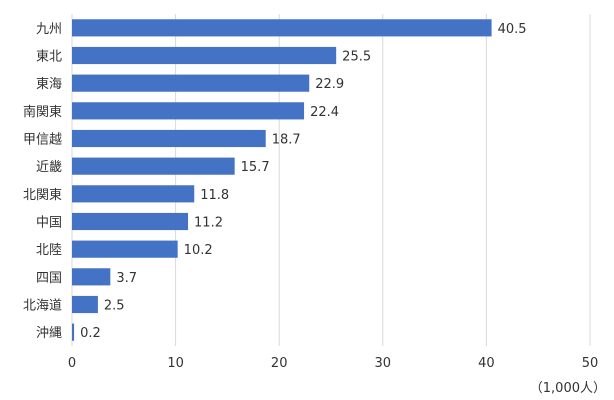  I want to click on x-tick-label: 0, so click(72, 363).